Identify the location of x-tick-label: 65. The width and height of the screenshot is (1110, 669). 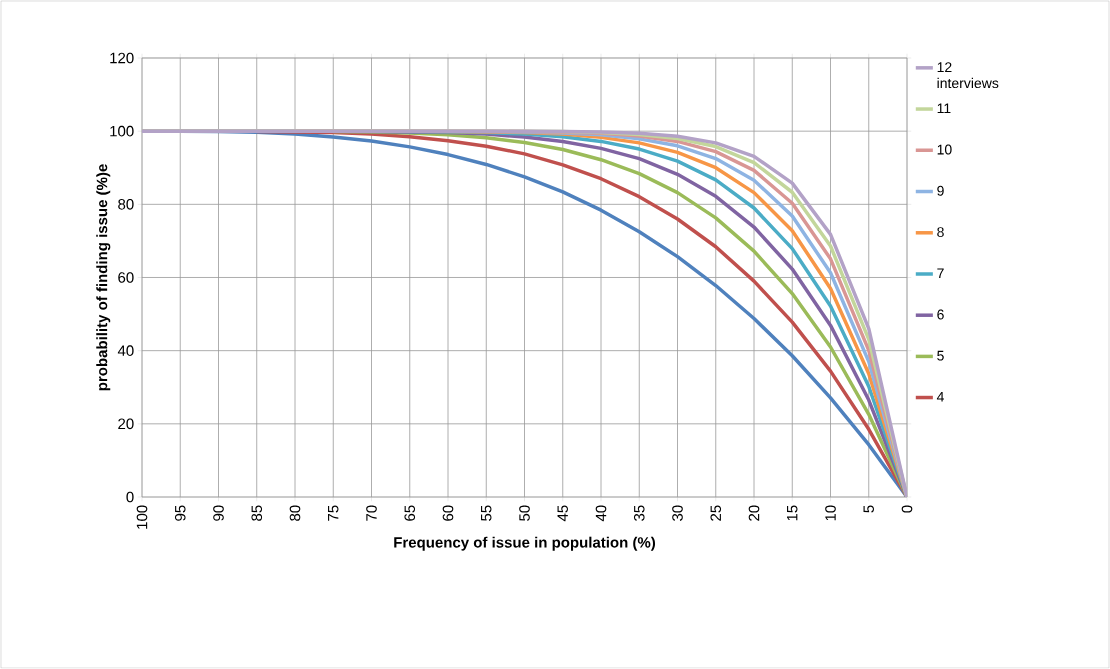
(410, 513).